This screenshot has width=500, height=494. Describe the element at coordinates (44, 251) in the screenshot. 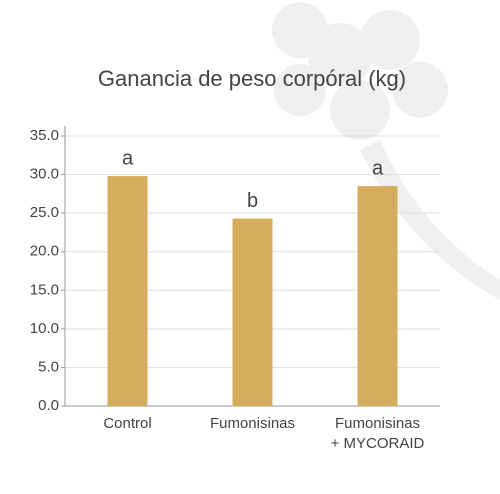

I see `y-tick-label: 20.0` at that location.